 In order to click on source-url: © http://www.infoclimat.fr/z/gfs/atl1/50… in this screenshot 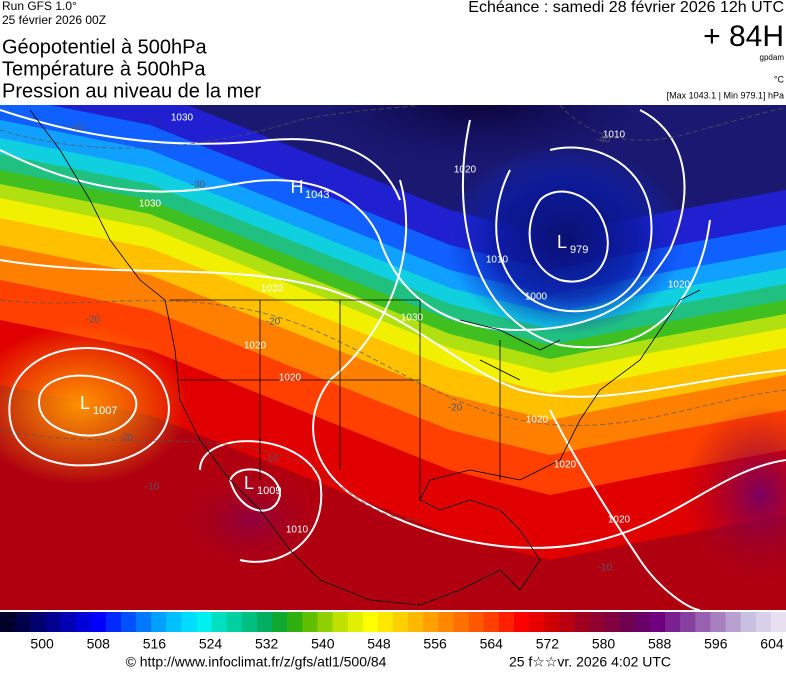, I will do `click(256, 662)`.